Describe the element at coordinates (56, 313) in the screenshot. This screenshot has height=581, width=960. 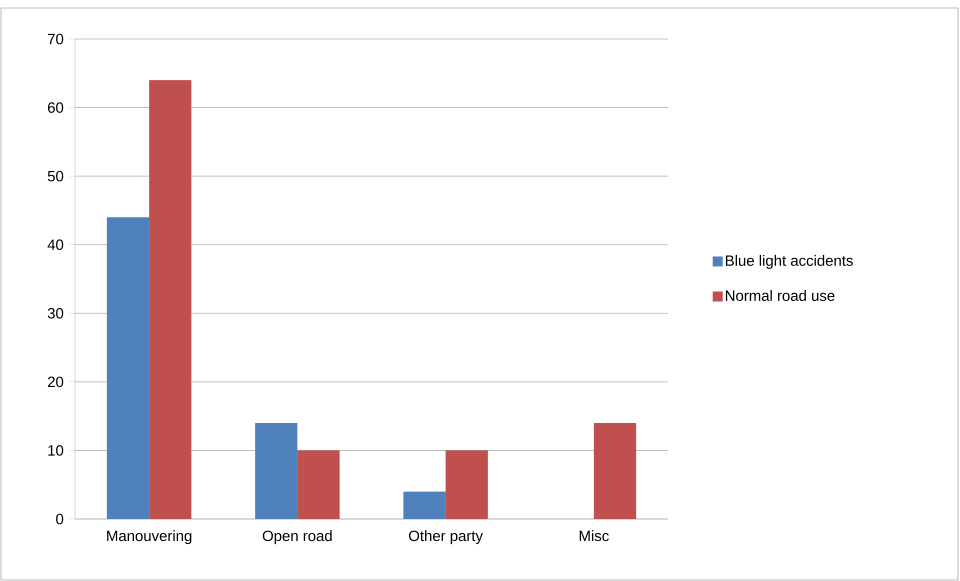
I see `y-tick-label: 30` at that location.